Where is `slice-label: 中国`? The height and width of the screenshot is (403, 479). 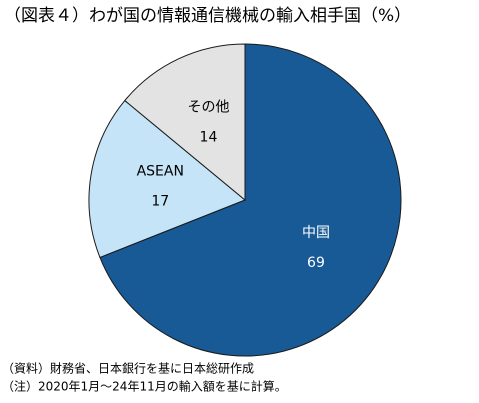 slice-label: 中国 is located at coordinates (316, 233).